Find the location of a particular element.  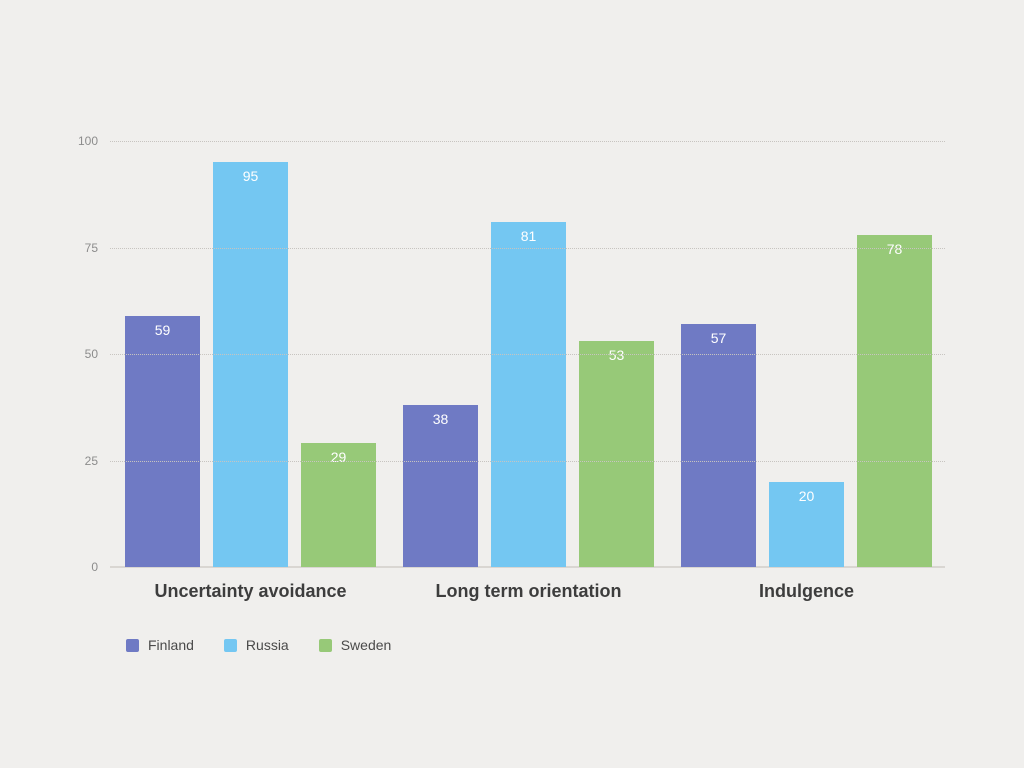

legend-item-russia: Russia is located at coordinates (256, 645).